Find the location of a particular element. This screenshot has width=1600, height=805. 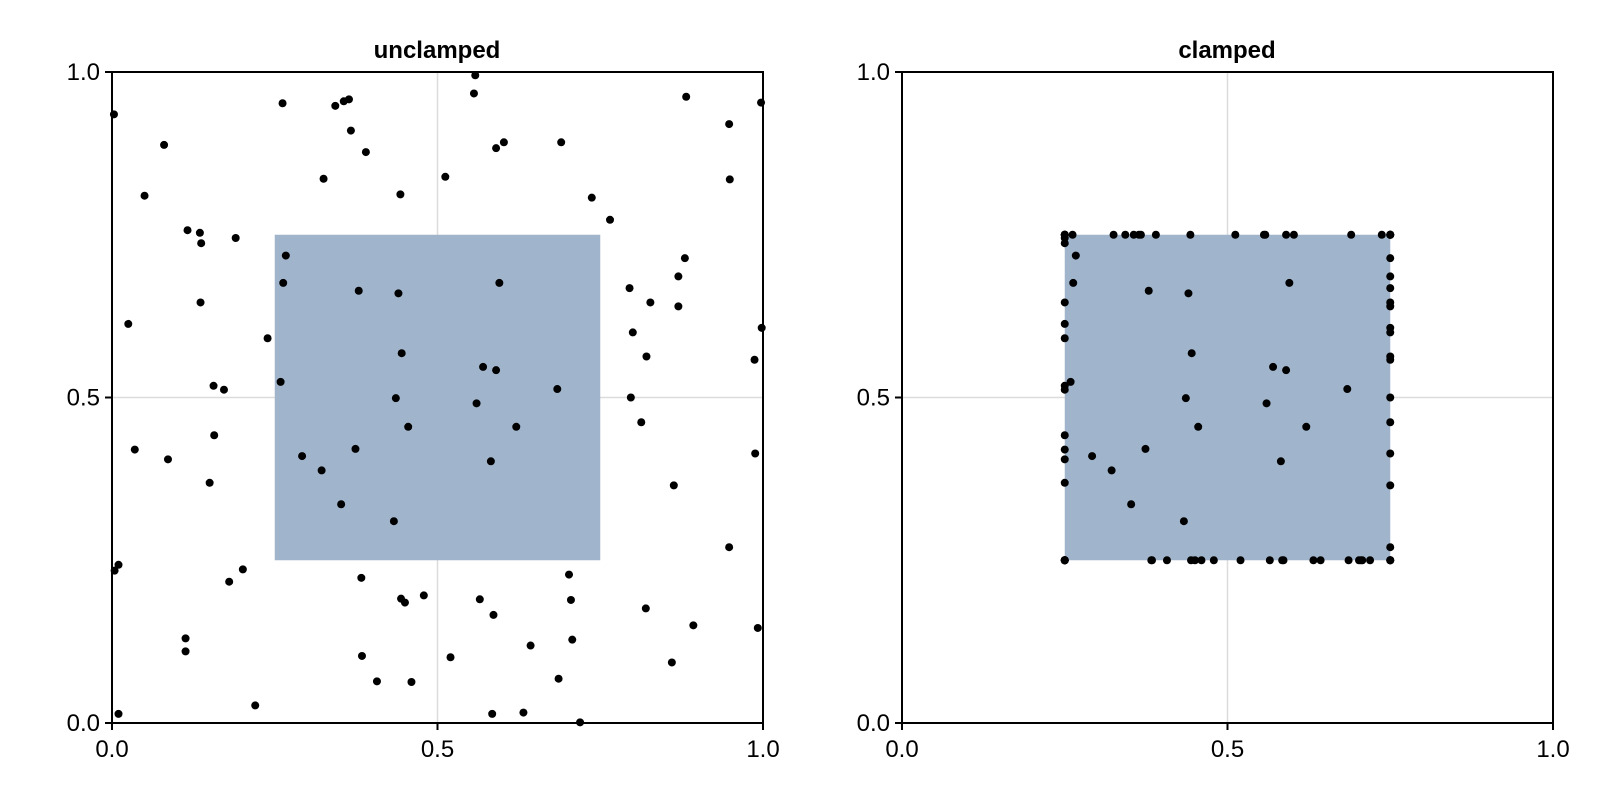

x-tick-label: 0.5 is located at coordinates (437, 749).